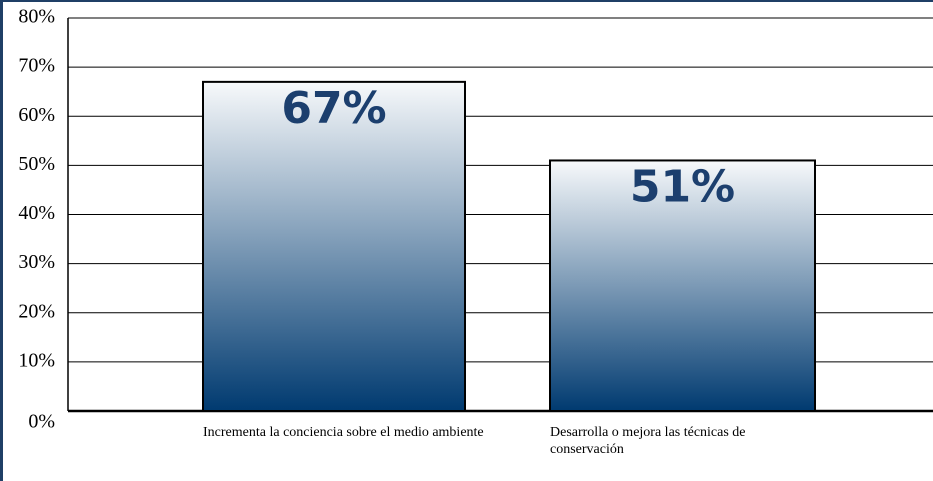 The width and height of the screenshot is (933, 481). I want to click on y-tick-label: 20%, so click(36, 311).